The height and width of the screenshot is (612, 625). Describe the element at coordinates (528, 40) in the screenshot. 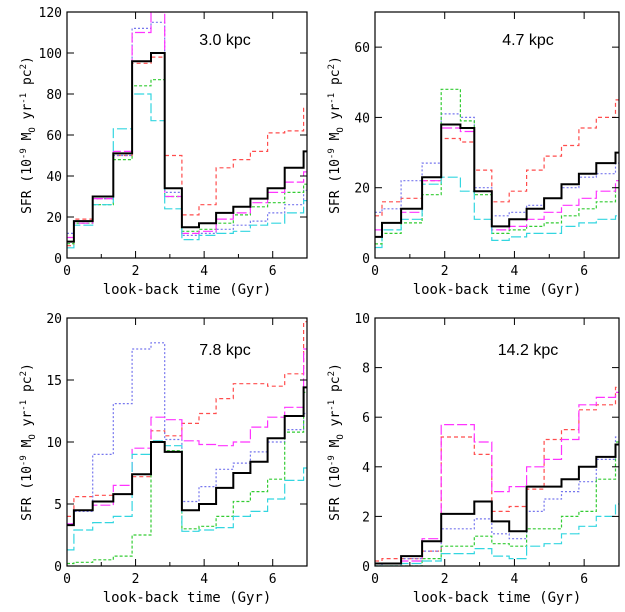

I see `radius-annotation: 4.7 kpc` at that location.